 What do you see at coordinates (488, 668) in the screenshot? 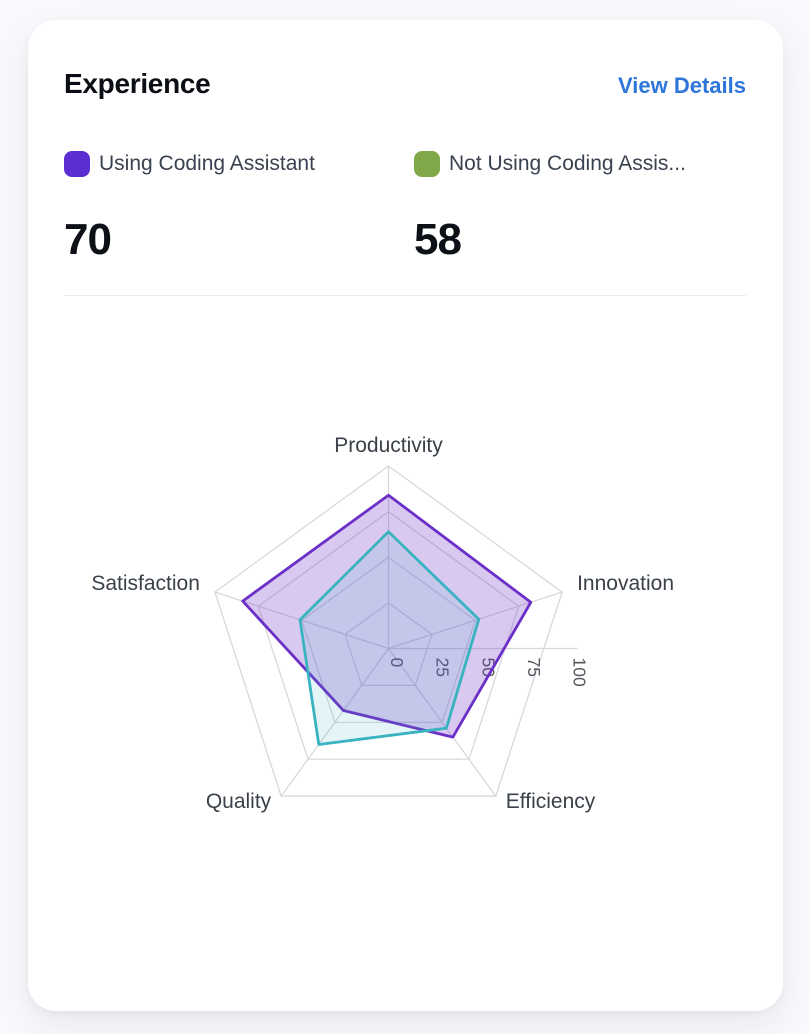
I see `tick-label-50: 50` at bounding box center [488, 668].